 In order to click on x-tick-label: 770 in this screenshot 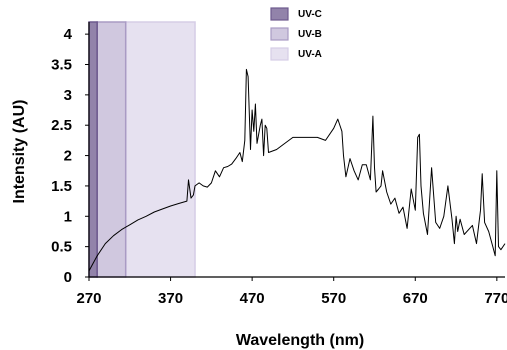, I will do `click(495, 298)`.